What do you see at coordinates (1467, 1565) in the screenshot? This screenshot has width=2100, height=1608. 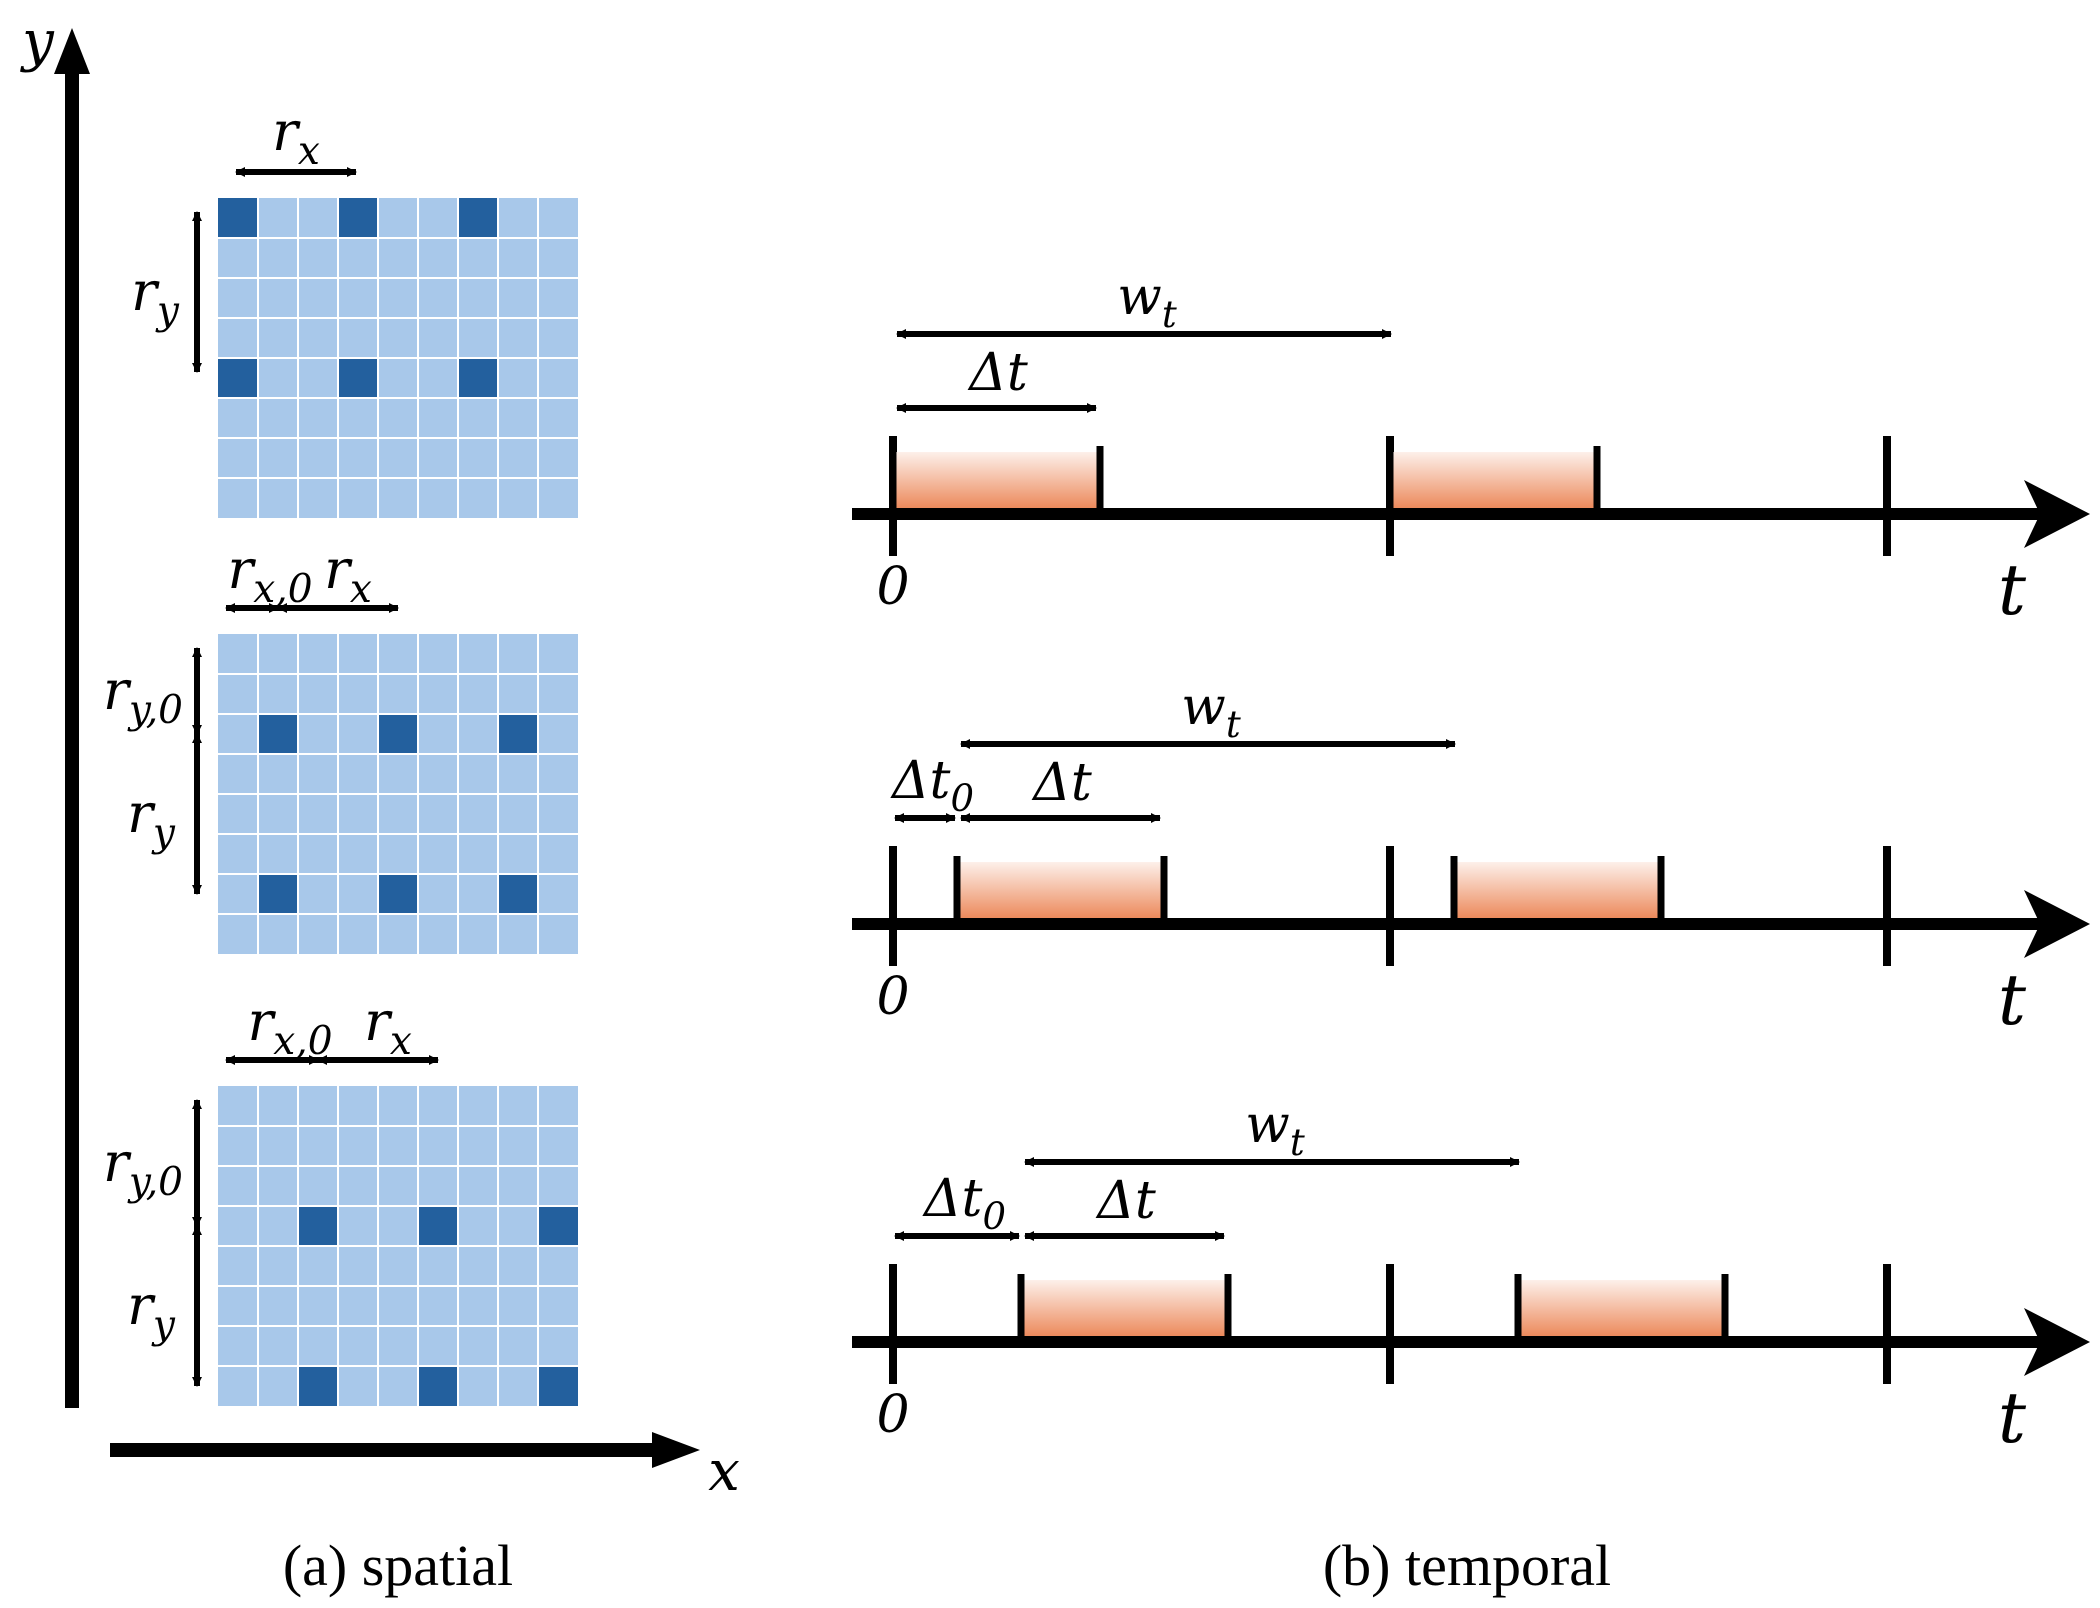 I see `caption-temporal: (b) temporal` at bounding box center [1467, 1565].